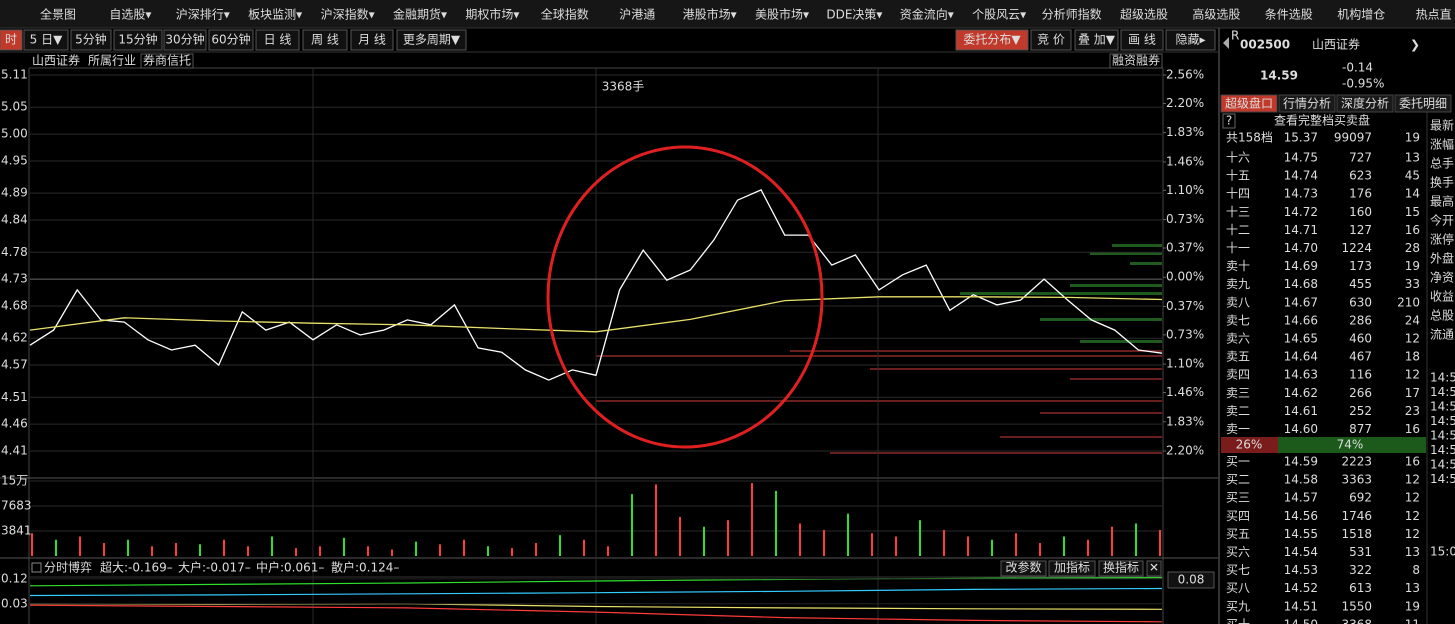 This screenshot has height=624, width=1455. I want to click on level-volume: 322, so click(1360, 570).